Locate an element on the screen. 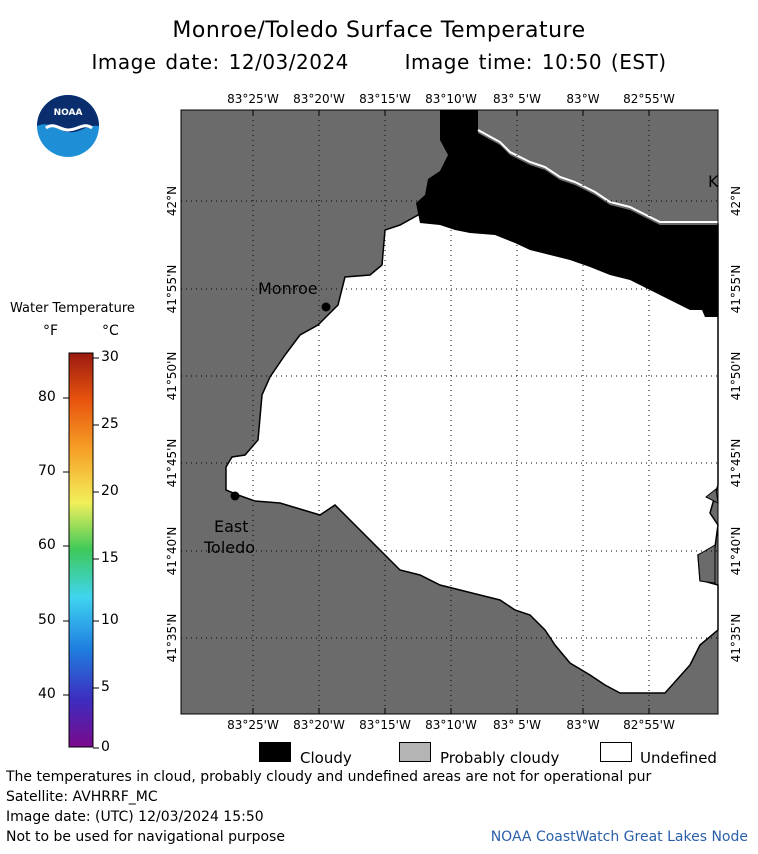 The height and width of the screenshot is (854, 758). utc-date: Image date: (UTC) 12/03/2024 15:50 is located at coordinates (135, 817).